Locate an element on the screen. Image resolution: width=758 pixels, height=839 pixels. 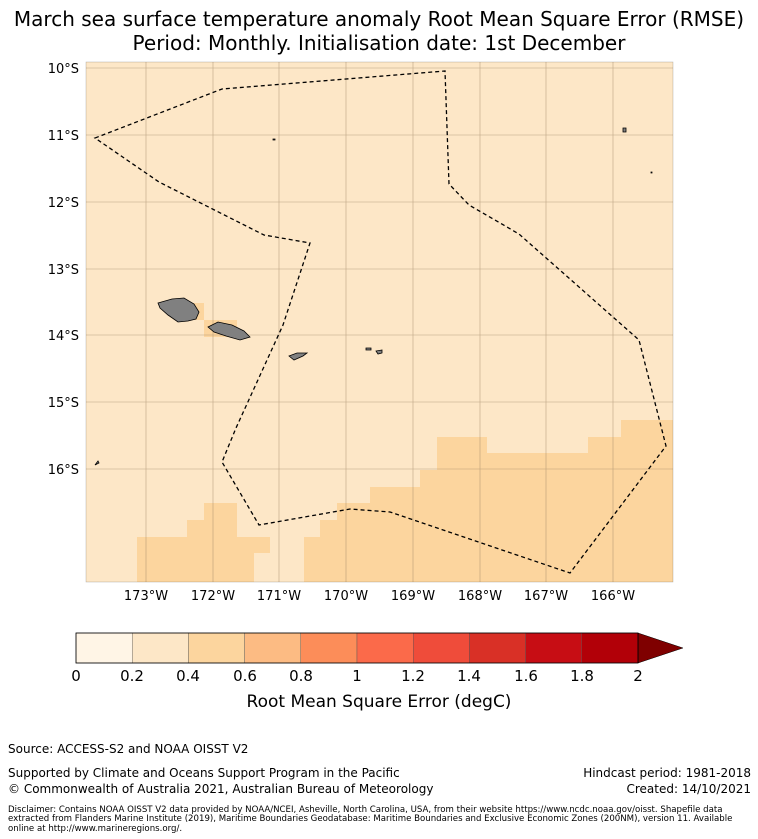
swains-island is located at coordinates (274, 139).